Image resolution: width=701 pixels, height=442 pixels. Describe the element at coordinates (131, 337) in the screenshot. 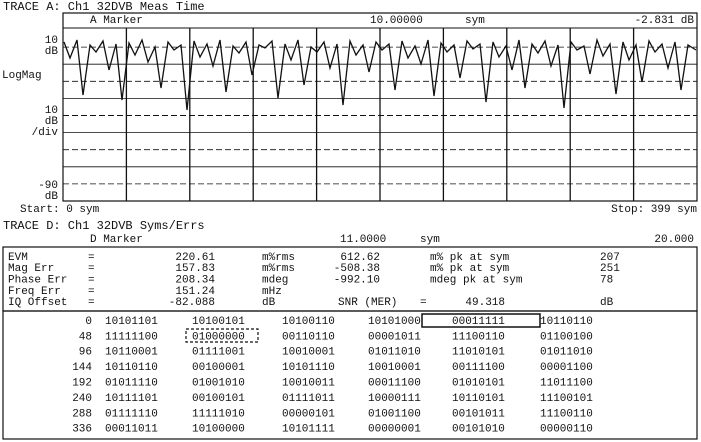

I see `symbol-bits: 11111100` at that location.